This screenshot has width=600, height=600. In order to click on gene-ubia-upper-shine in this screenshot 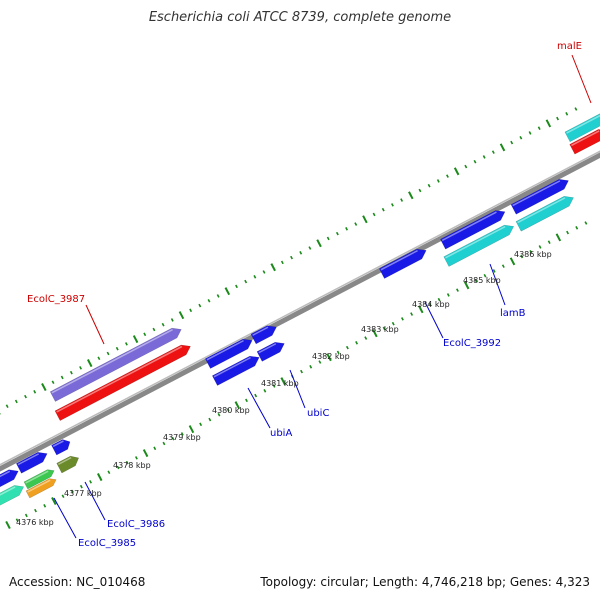, I will do `click(225, 350)`.